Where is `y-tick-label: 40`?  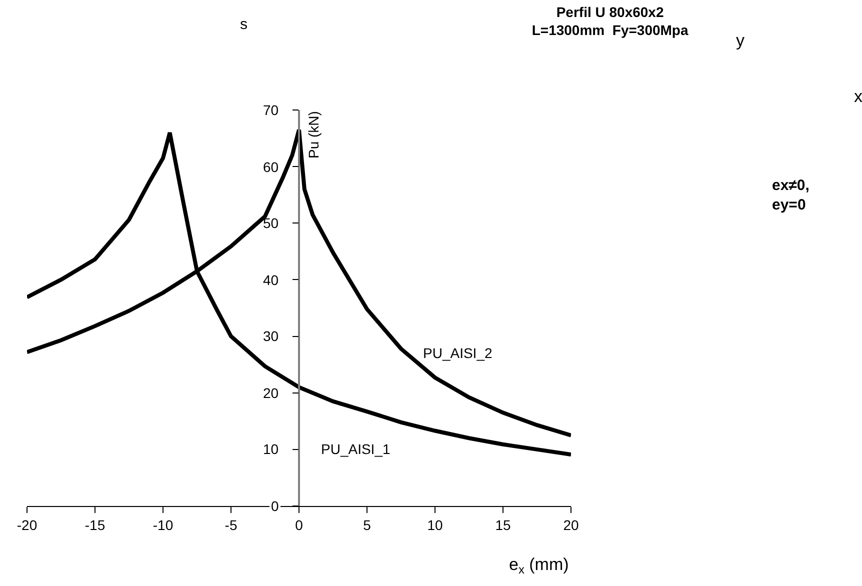 y-tick-label: 40 is located at coordinates (271, 280).